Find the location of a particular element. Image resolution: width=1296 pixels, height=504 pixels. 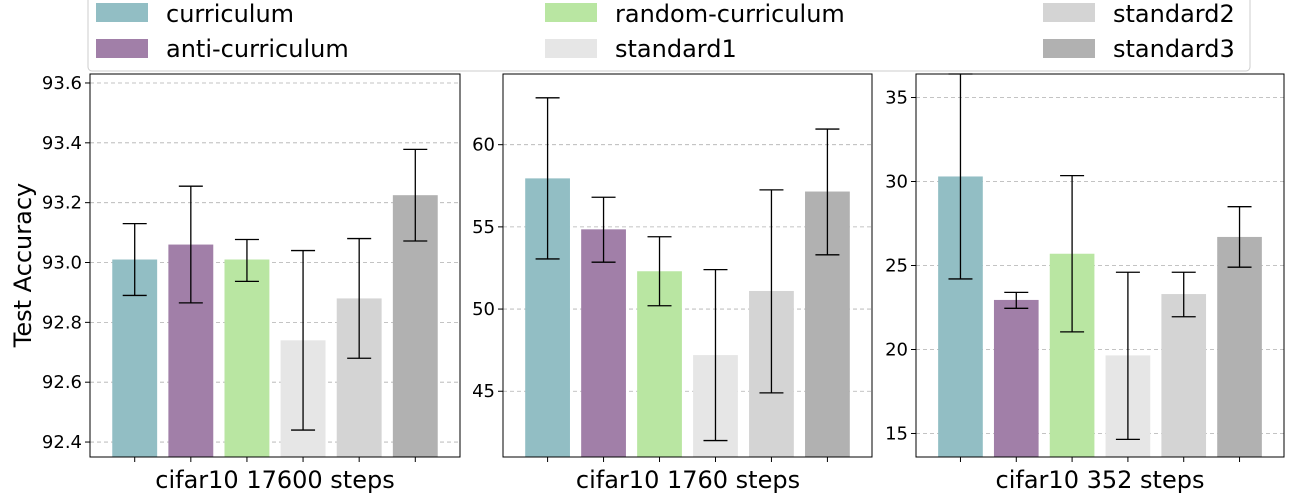

y-tick-label: 92.8 is located at coordinates (62, 322).